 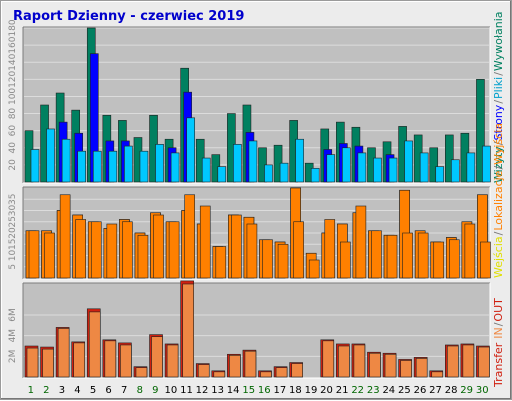 I want to click on bar-wizyty, so click(x=449, y=158).